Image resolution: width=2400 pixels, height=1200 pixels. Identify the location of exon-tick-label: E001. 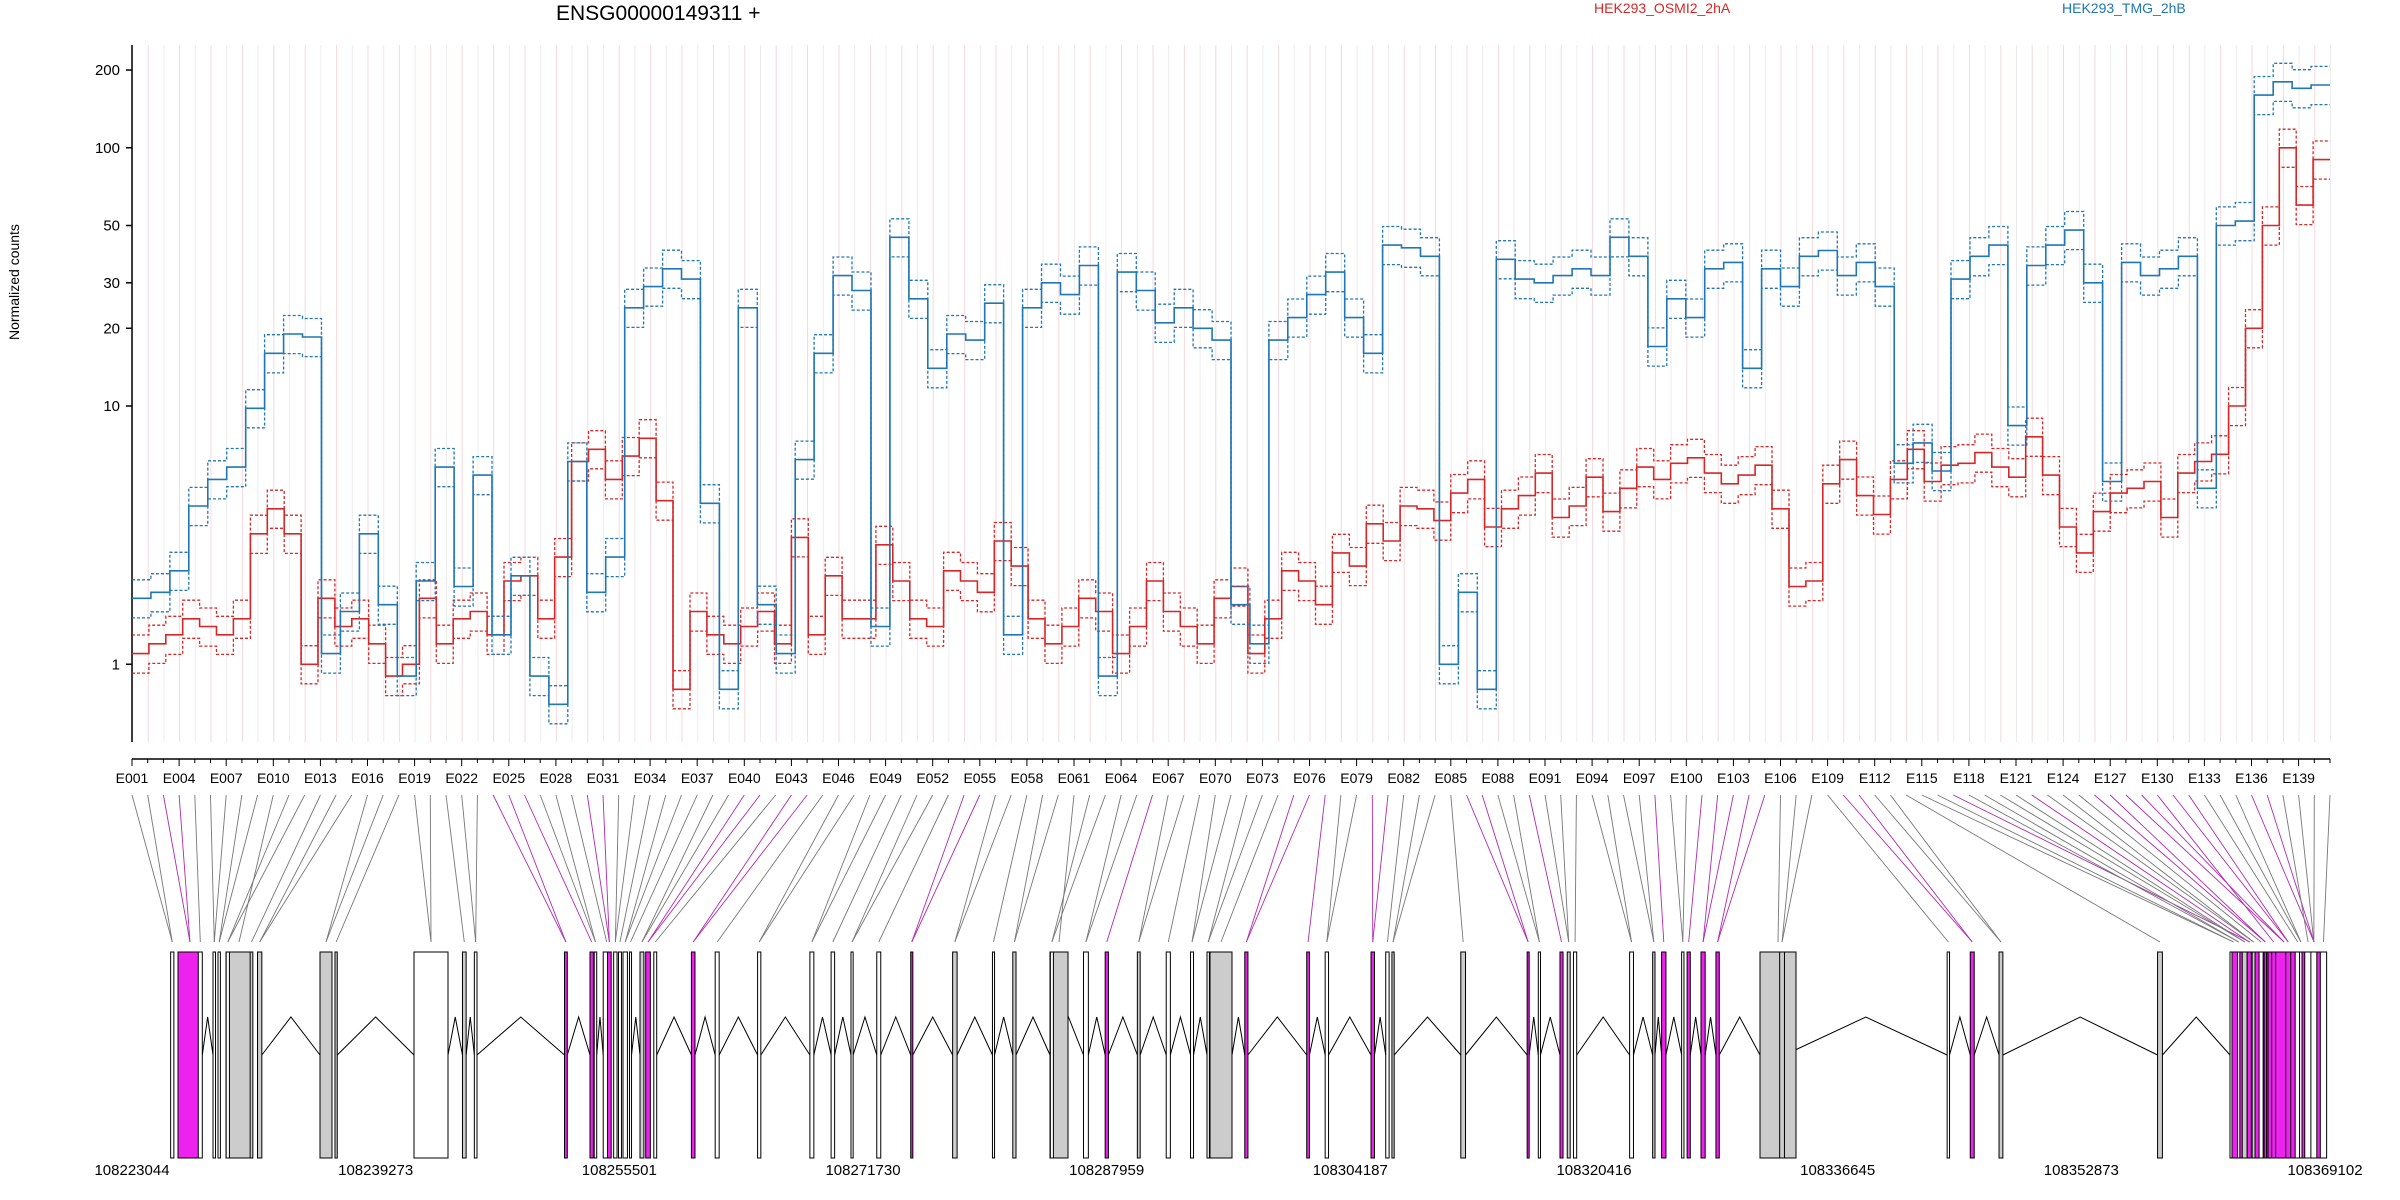
(132, 778).